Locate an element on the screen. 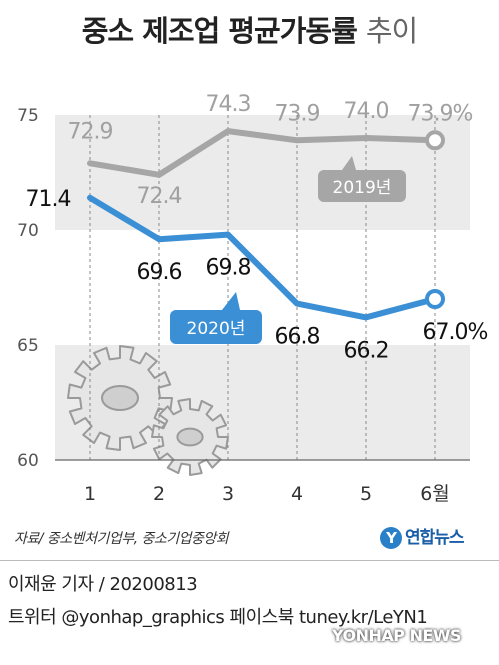 The width and height of the screenshot is (499, 665). data-label-s0-3: 74.3 is located at coordinates (228, 104).